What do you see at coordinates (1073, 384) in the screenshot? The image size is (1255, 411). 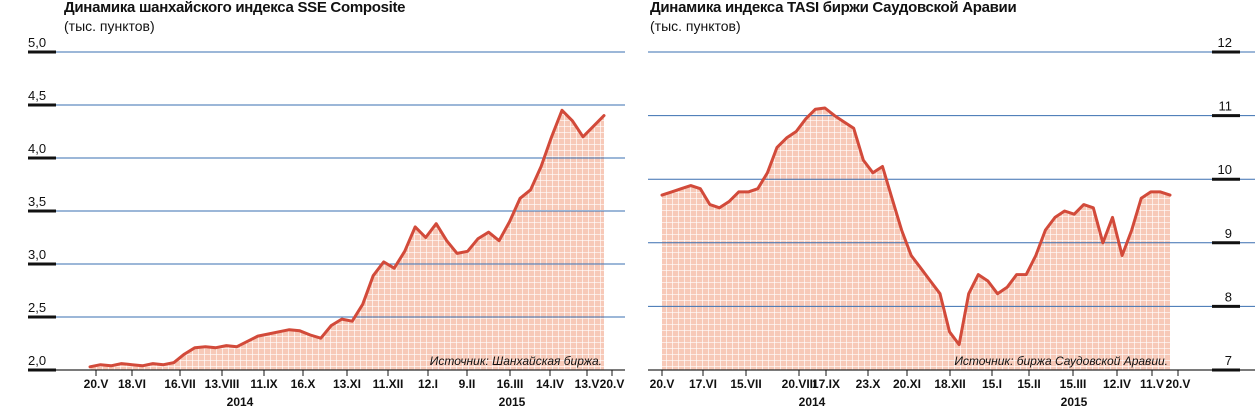 I see `chart2-x-tick-label: 15.III` at bounding box center [1073, 384].